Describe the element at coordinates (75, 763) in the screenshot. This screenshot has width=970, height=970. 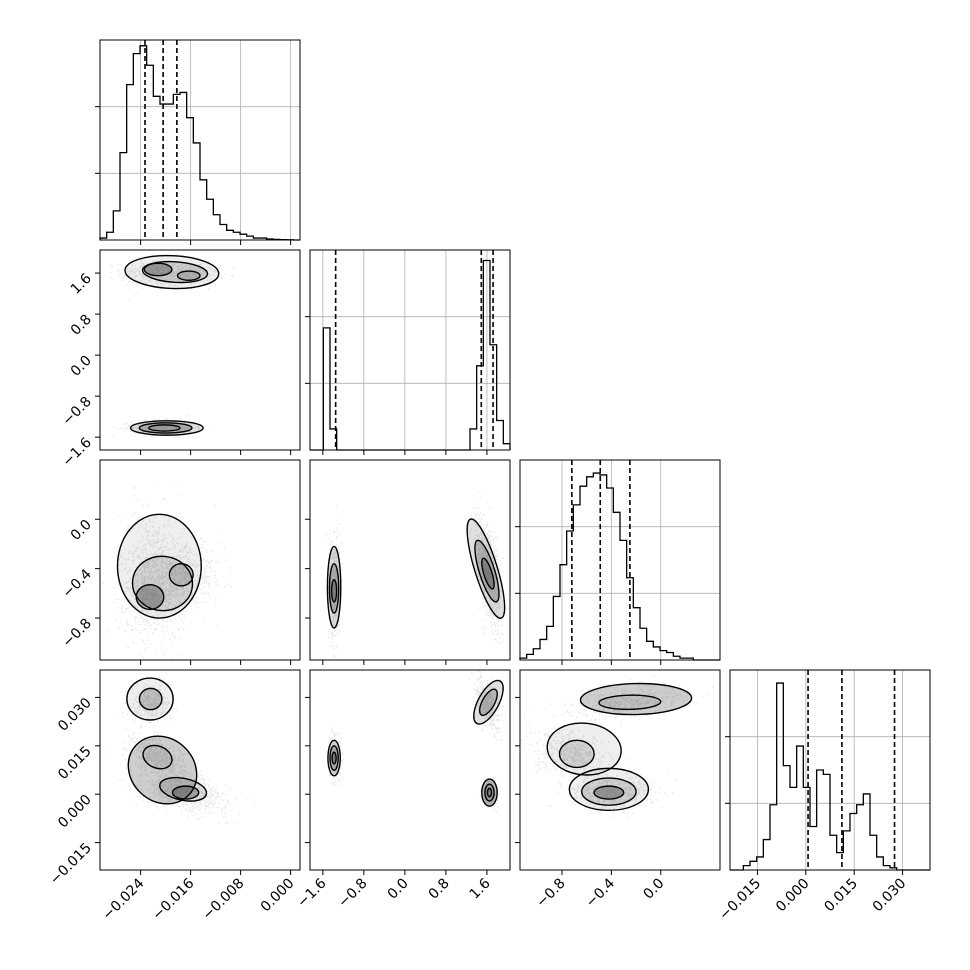
I see `y-tick-label: 0.015` at that location.